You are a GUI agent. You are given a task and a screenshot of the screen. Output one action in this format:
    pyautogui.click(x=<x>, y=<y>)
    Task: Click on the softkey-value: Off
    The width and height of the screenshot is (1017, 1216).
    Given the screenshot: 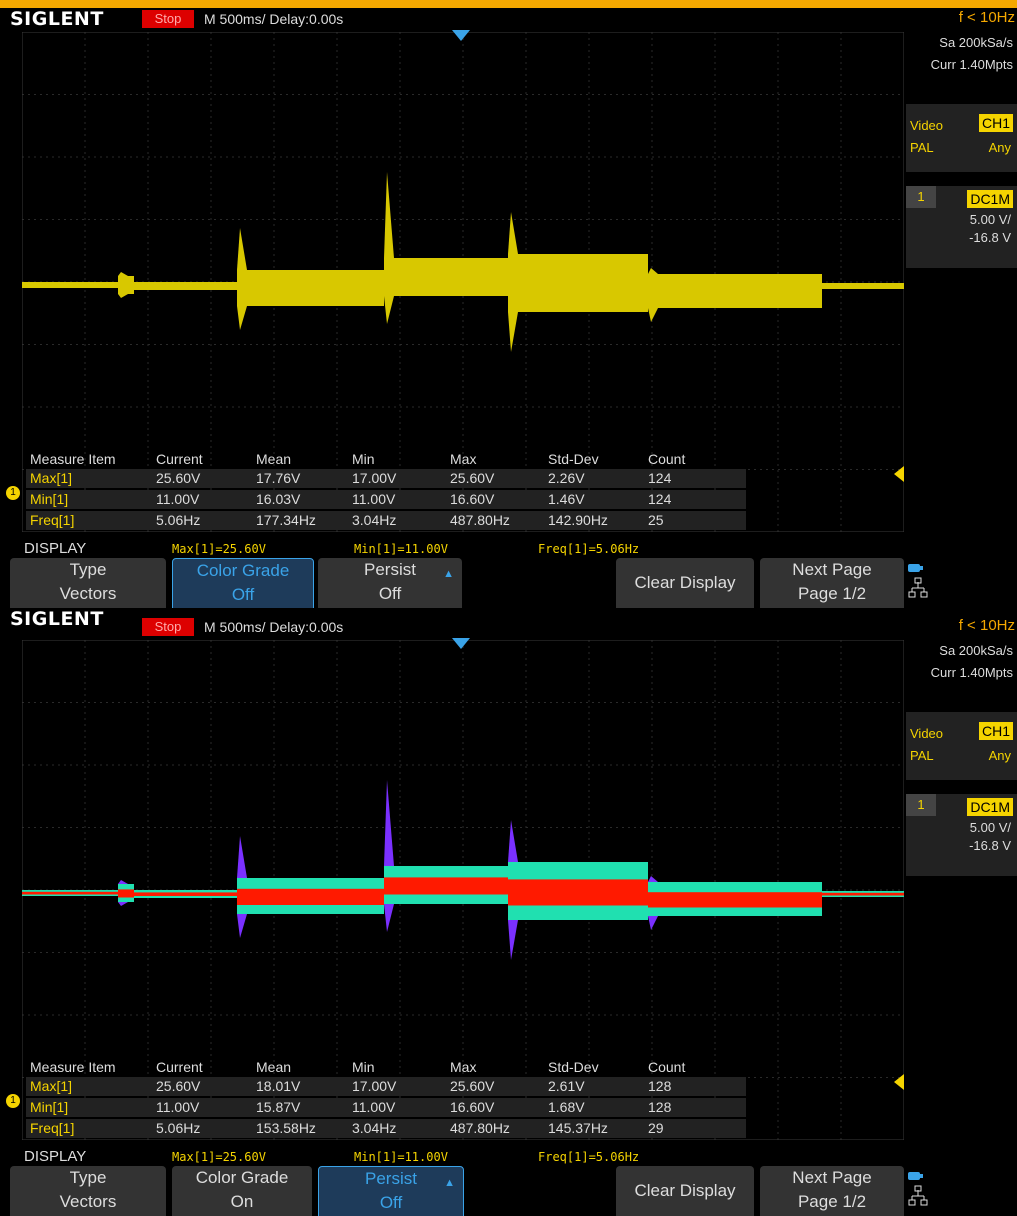 What is the action you would take?
    pyautogui.click(x=391, y=1202)
    